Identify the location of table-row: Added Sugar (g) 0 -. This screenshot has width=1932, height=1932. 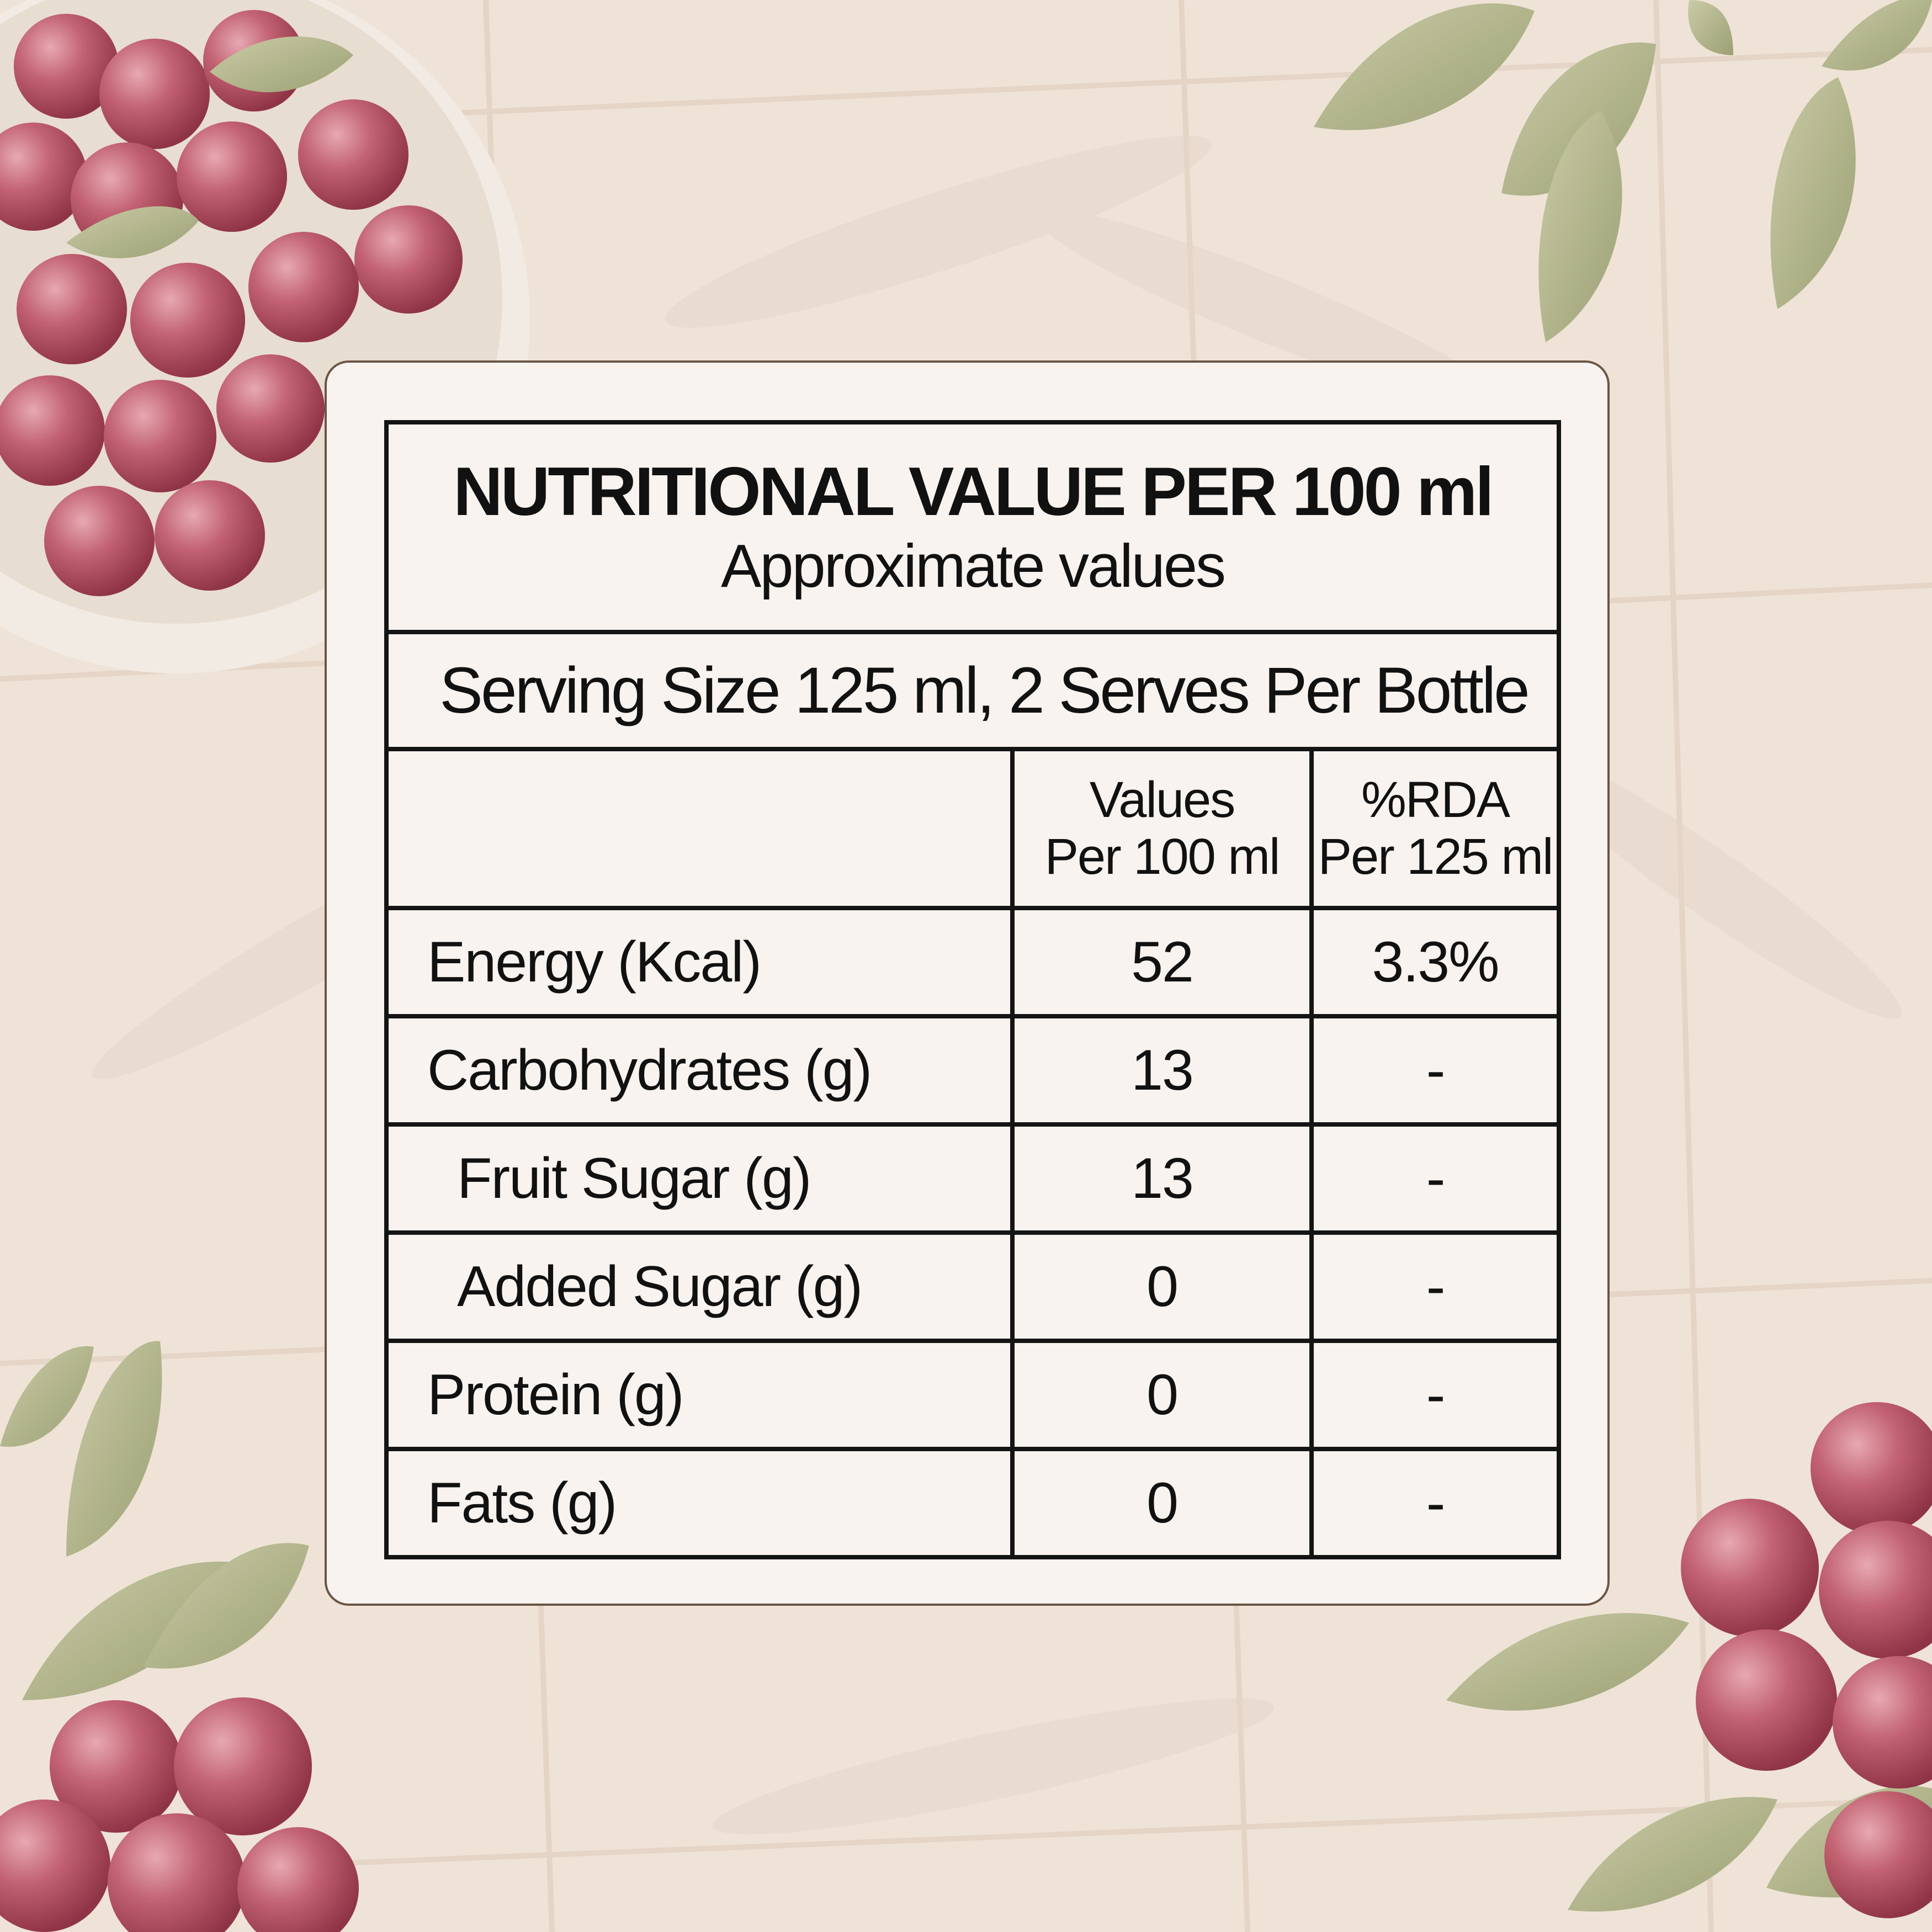
(973, 1286).